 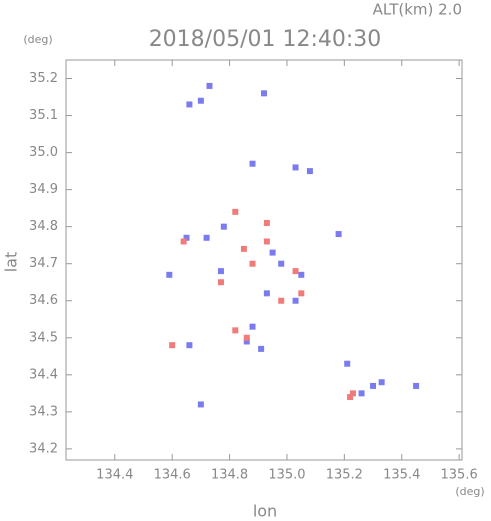 What do you see at coordinates (43, 152) in the screenshot?
I see `y-tick-label: 35.0` at bounding box center [43, 152].